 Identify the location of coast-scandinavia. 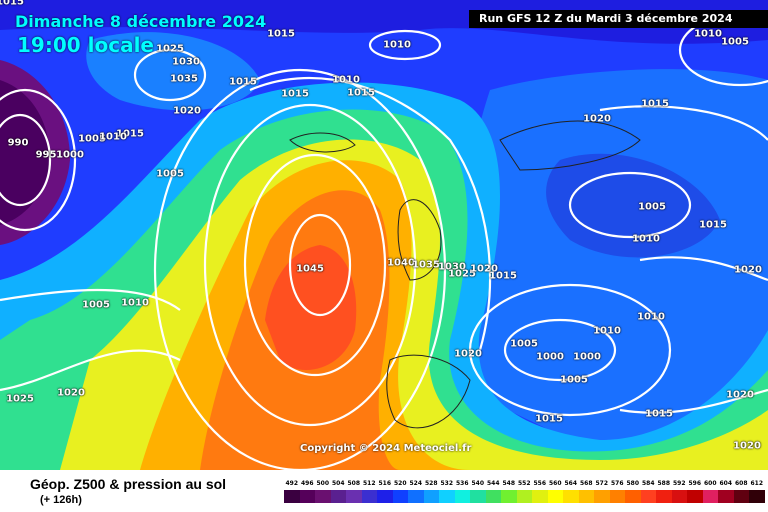
(570, 145).